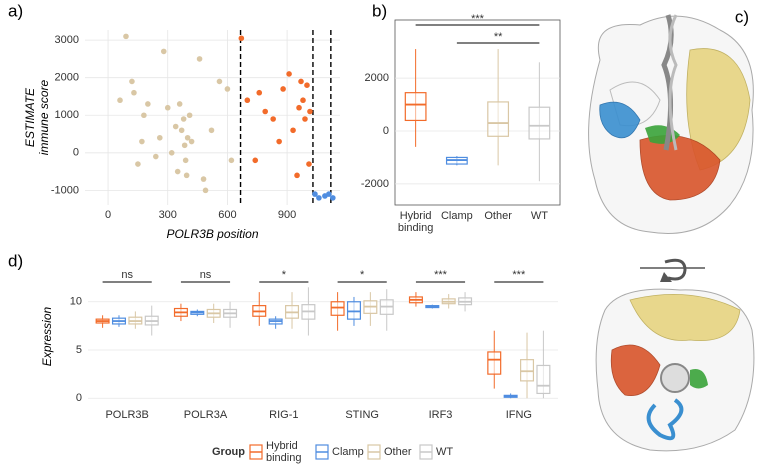 This screenshot has width=762, height=468. I want to click on x-tick-label: WT, so click(539, 216).